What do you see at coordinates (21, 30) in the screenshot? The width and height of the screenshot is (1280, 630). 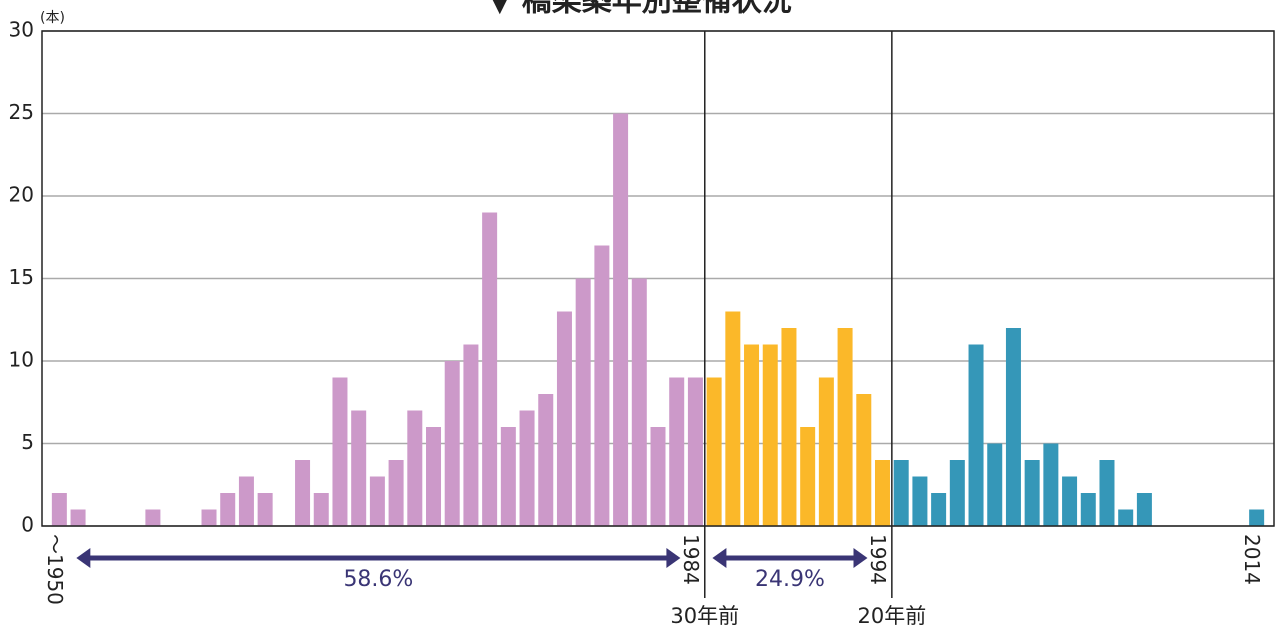 I see `y-tick-label: 30` at bounding box center [21, 30].